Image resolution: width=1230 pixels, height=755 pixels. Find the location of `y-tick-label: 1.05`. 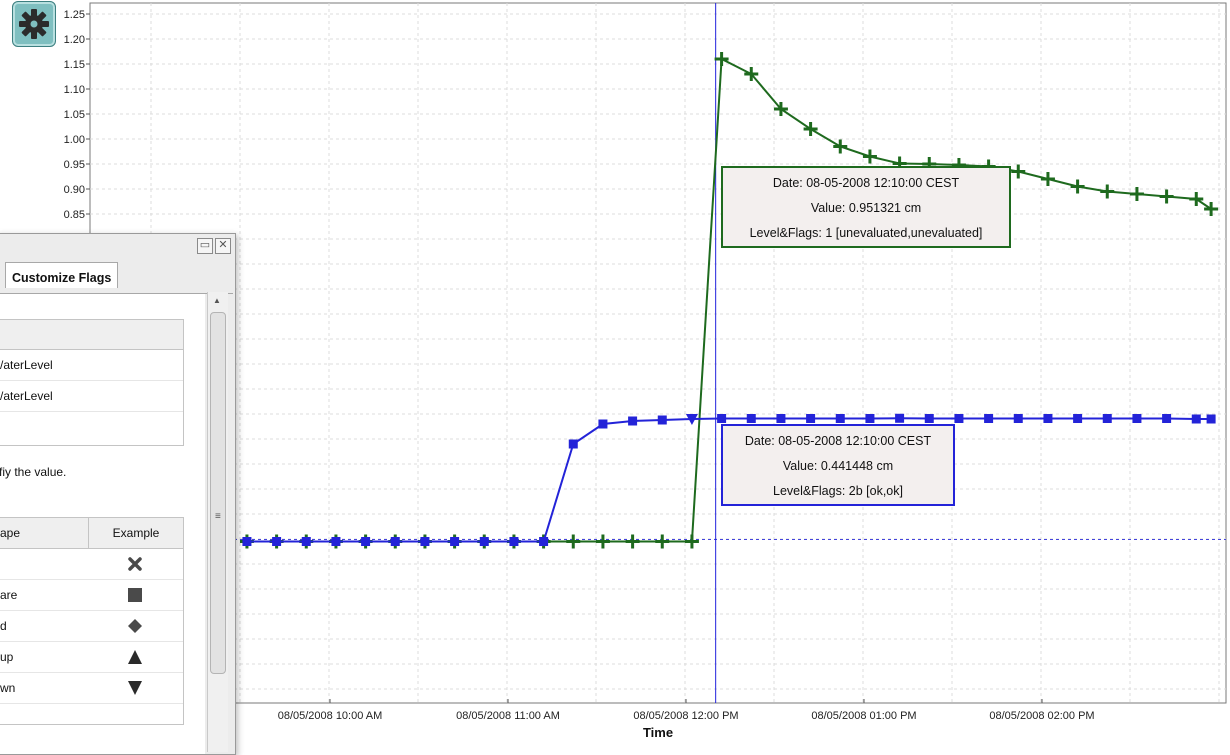

y-tick-label: 1.05 is located at coordinates (74, 115).